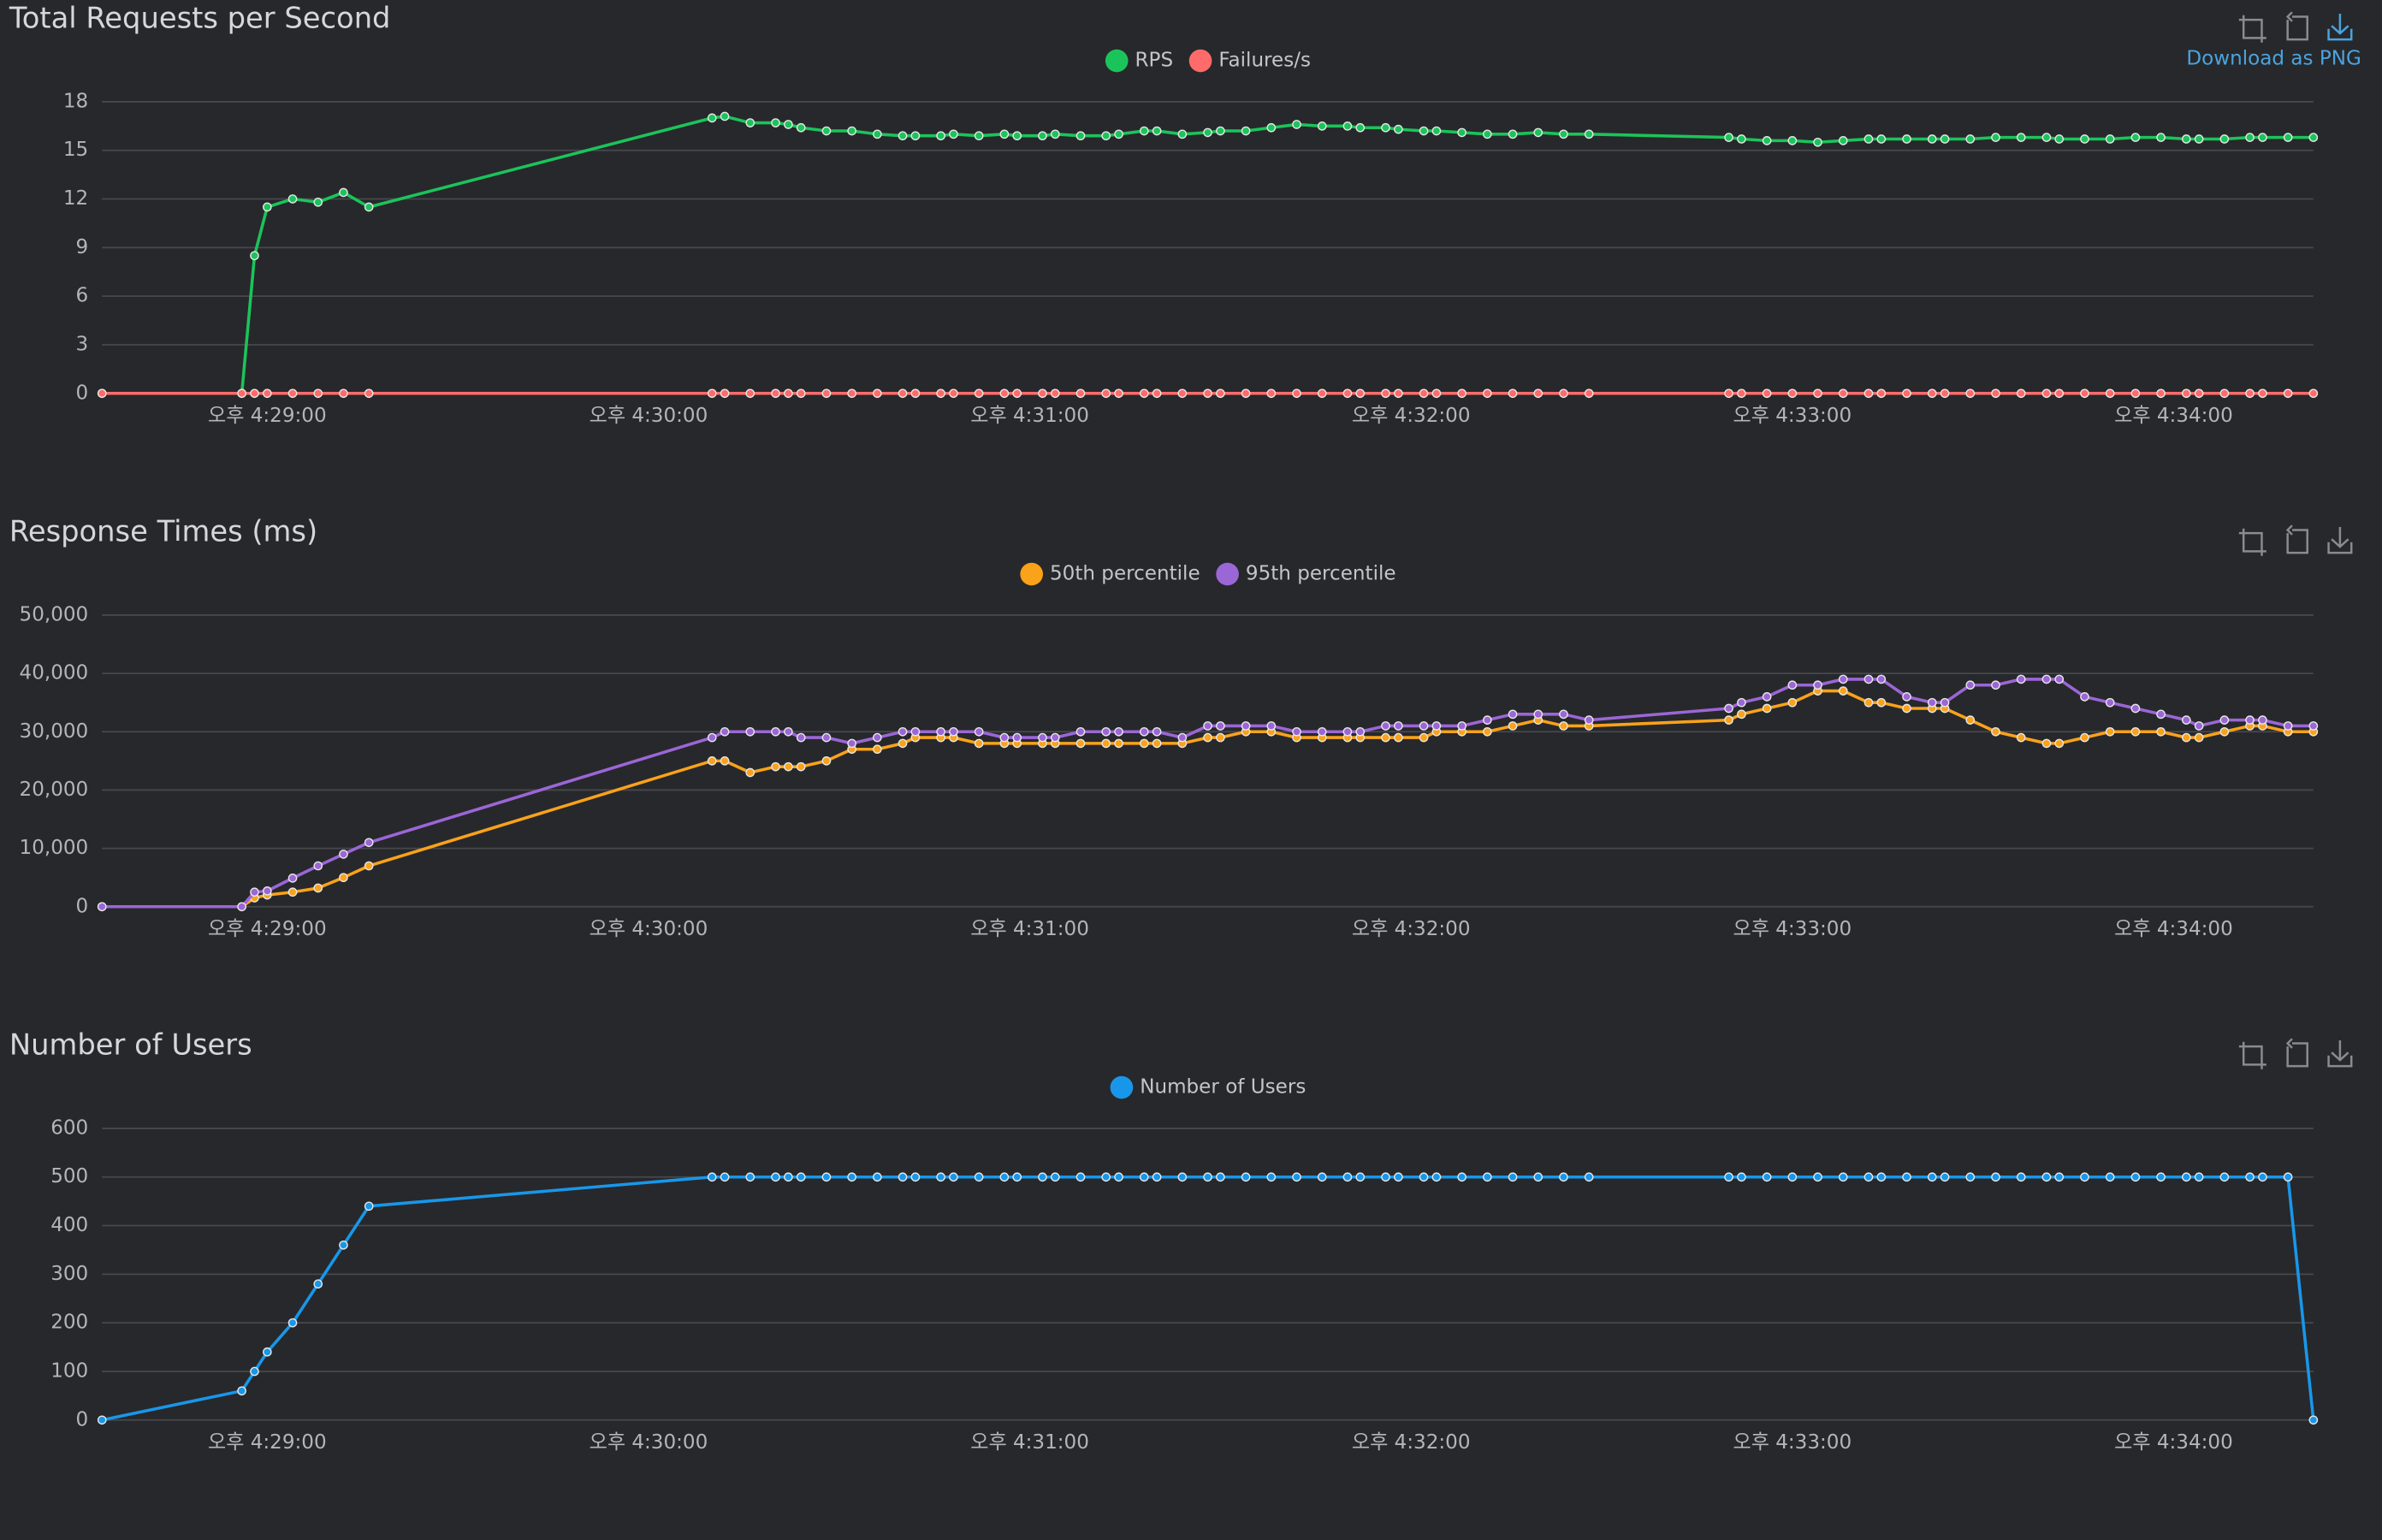 This screenshot has height=1540, width=2382. What do you see at coordinates (54, 614) in the screenshot?
I see `y-tick-label: 50,000` at bounding box center [54, 614].